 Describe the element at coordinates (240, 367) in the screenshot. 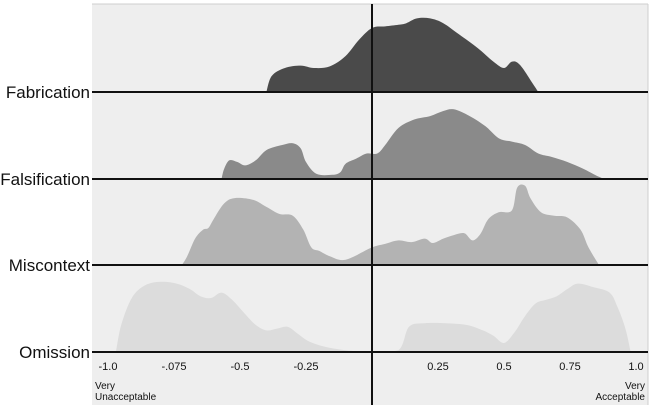

I see `tick-label: -0.5` at that location.